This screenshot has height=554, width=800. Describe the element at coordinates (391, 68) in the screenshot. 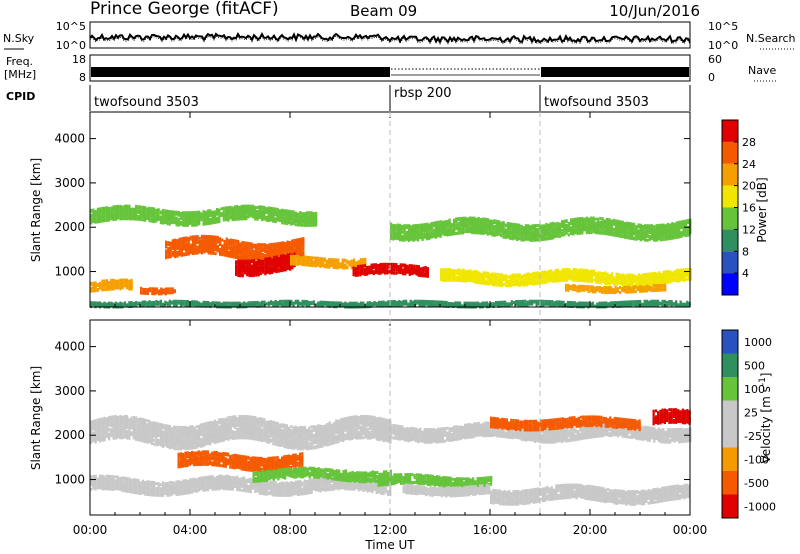

I see `frequency-panel: Freq. [MHz] 18 8 60 0 Nave` at that location.